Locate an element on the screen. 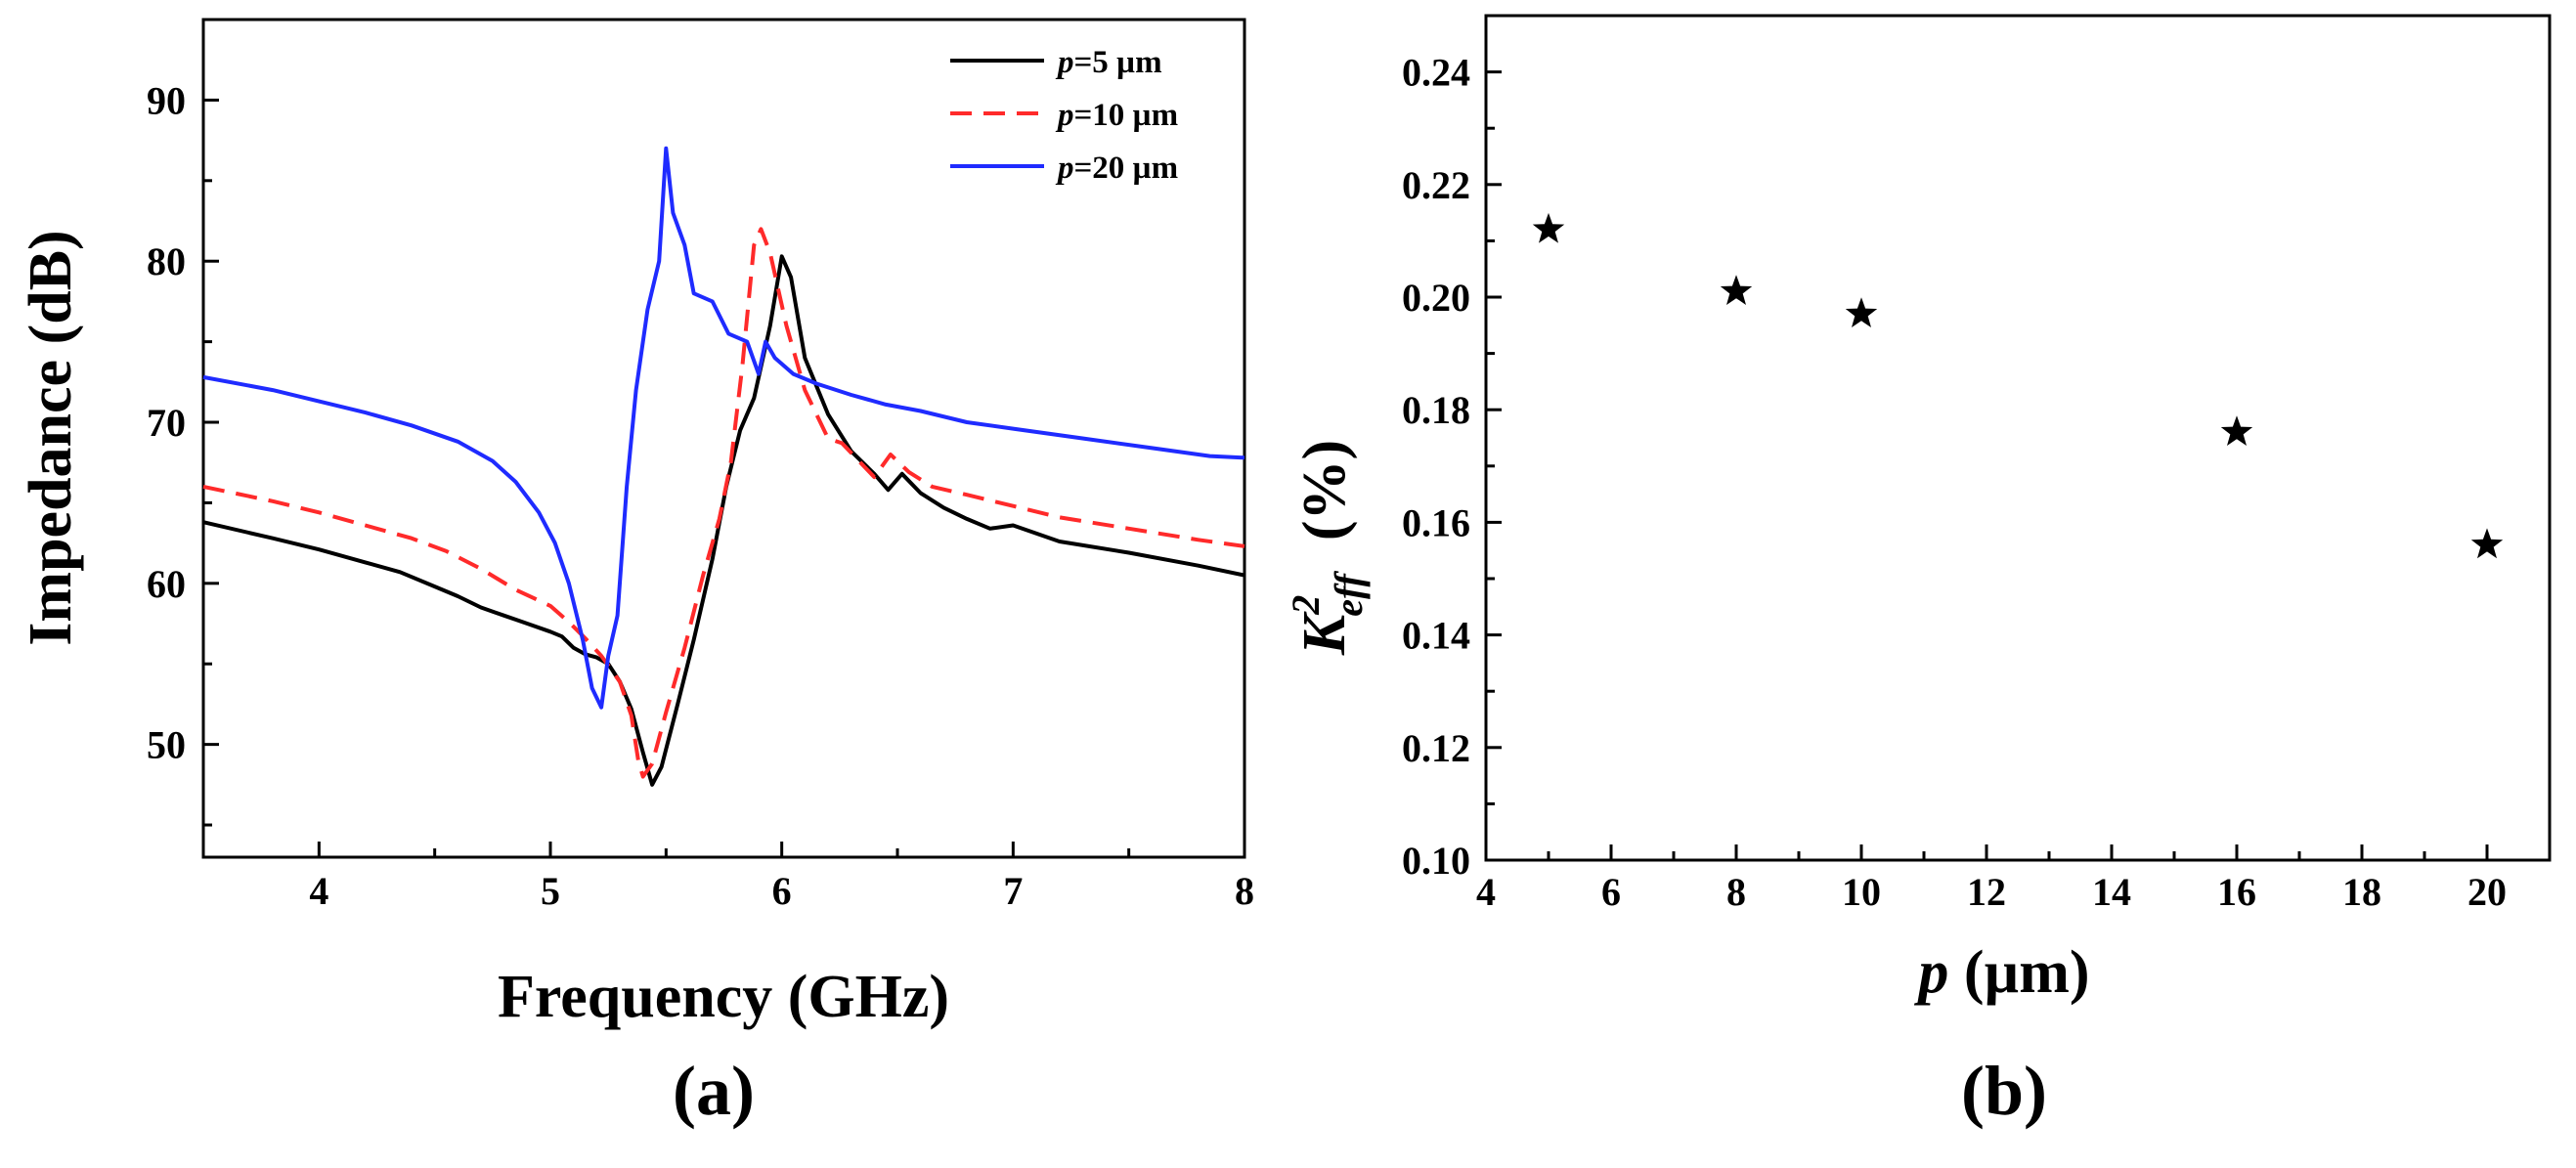 This screenshot has width=2576, height=1168. legend-label: p=20 µm is located at coordinates (1116, 168).